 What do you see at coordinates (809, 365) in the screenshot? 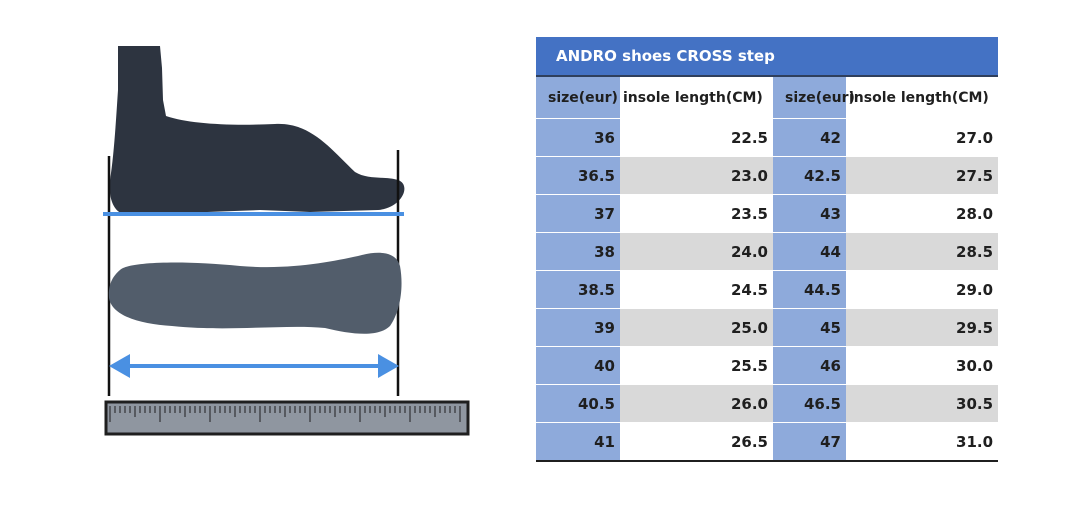
I see `size-cell: 46` at bounding box center [809, 365].